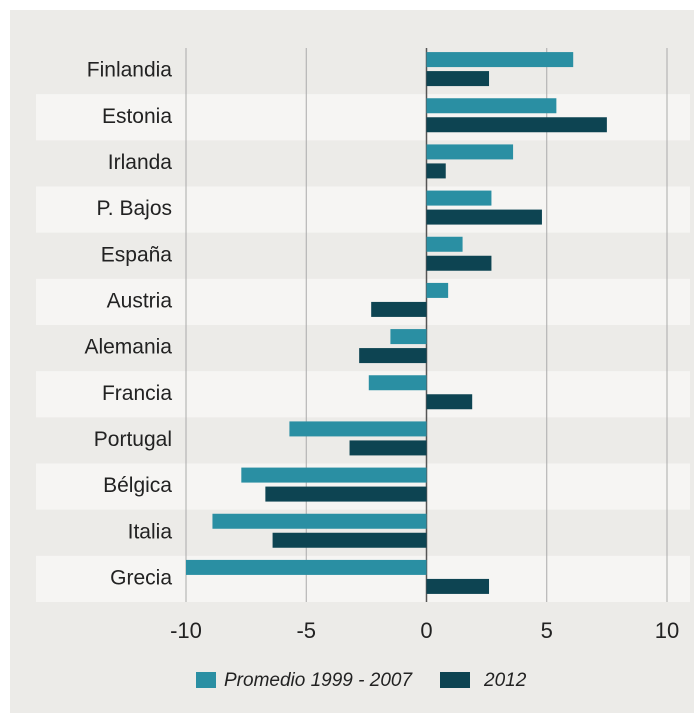 This screenshot has width=694, height=713. What do you see at coordinates (137, 116) in the screenshot?
I see `y-tick-label: Estonia` at bounding box center [137, 116].